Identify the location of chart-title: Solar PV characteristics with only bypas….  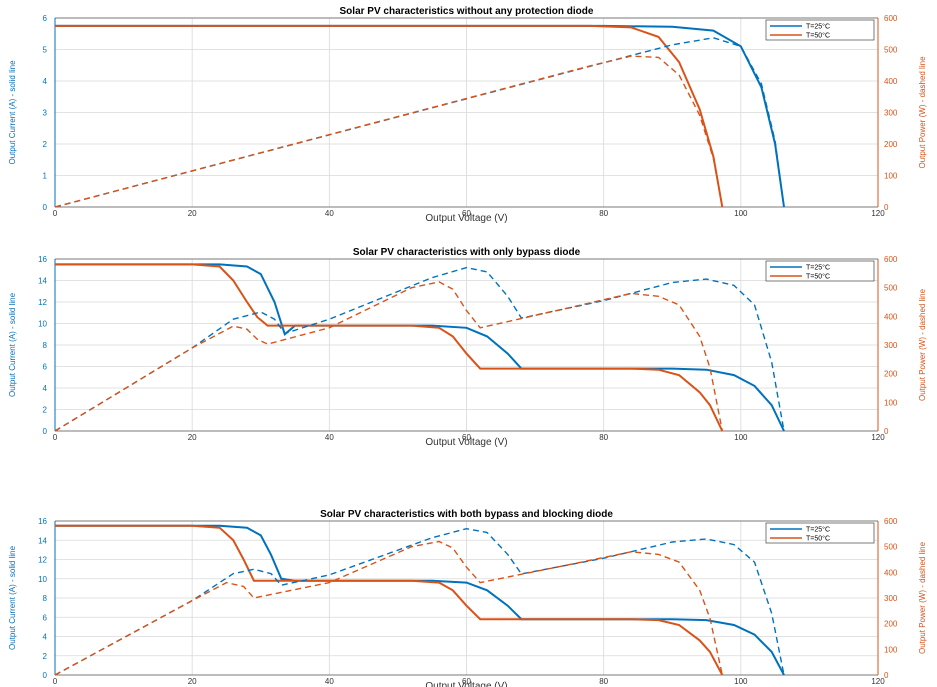
(467, 252).